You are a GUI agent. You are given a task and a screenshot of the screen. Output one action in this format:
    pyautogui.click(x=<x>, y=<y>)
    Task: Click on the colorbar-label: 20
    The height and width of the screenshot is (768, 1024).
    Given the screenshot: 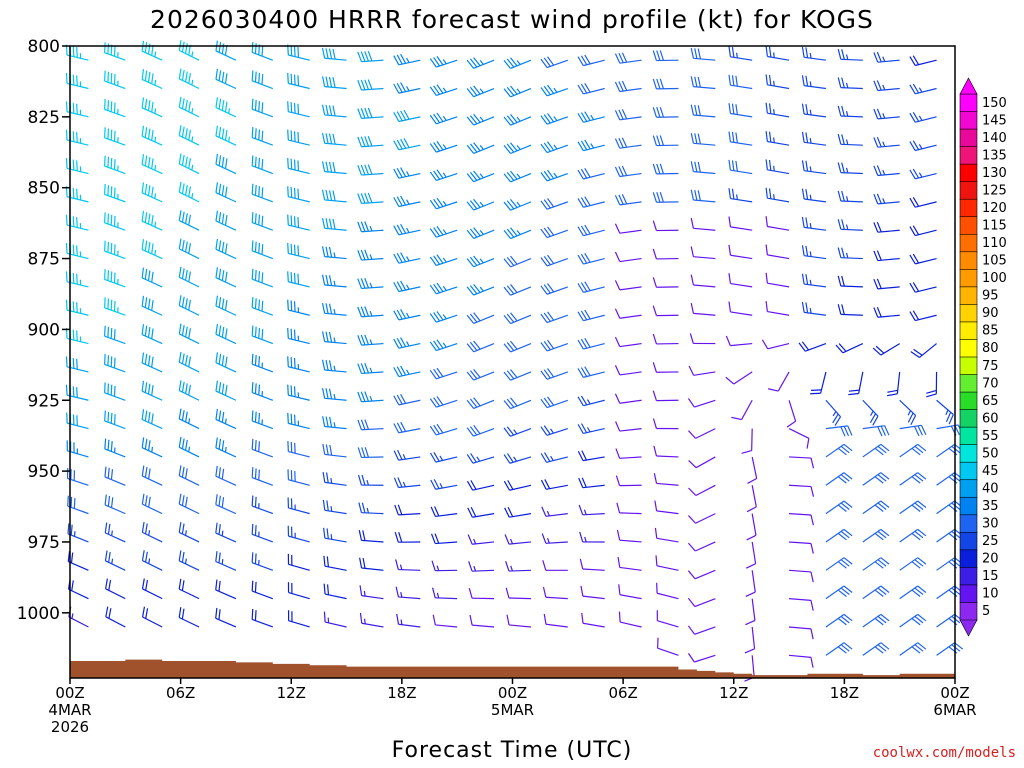 What is the action you would take?
    pyautogui.click(x=990, y=559)
    